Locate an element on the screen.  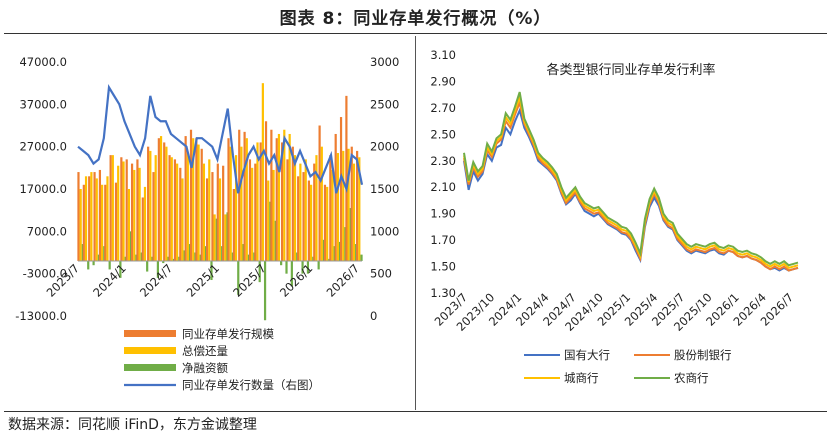
legend-label: 净融资额 is located at coordinates (205, 368).